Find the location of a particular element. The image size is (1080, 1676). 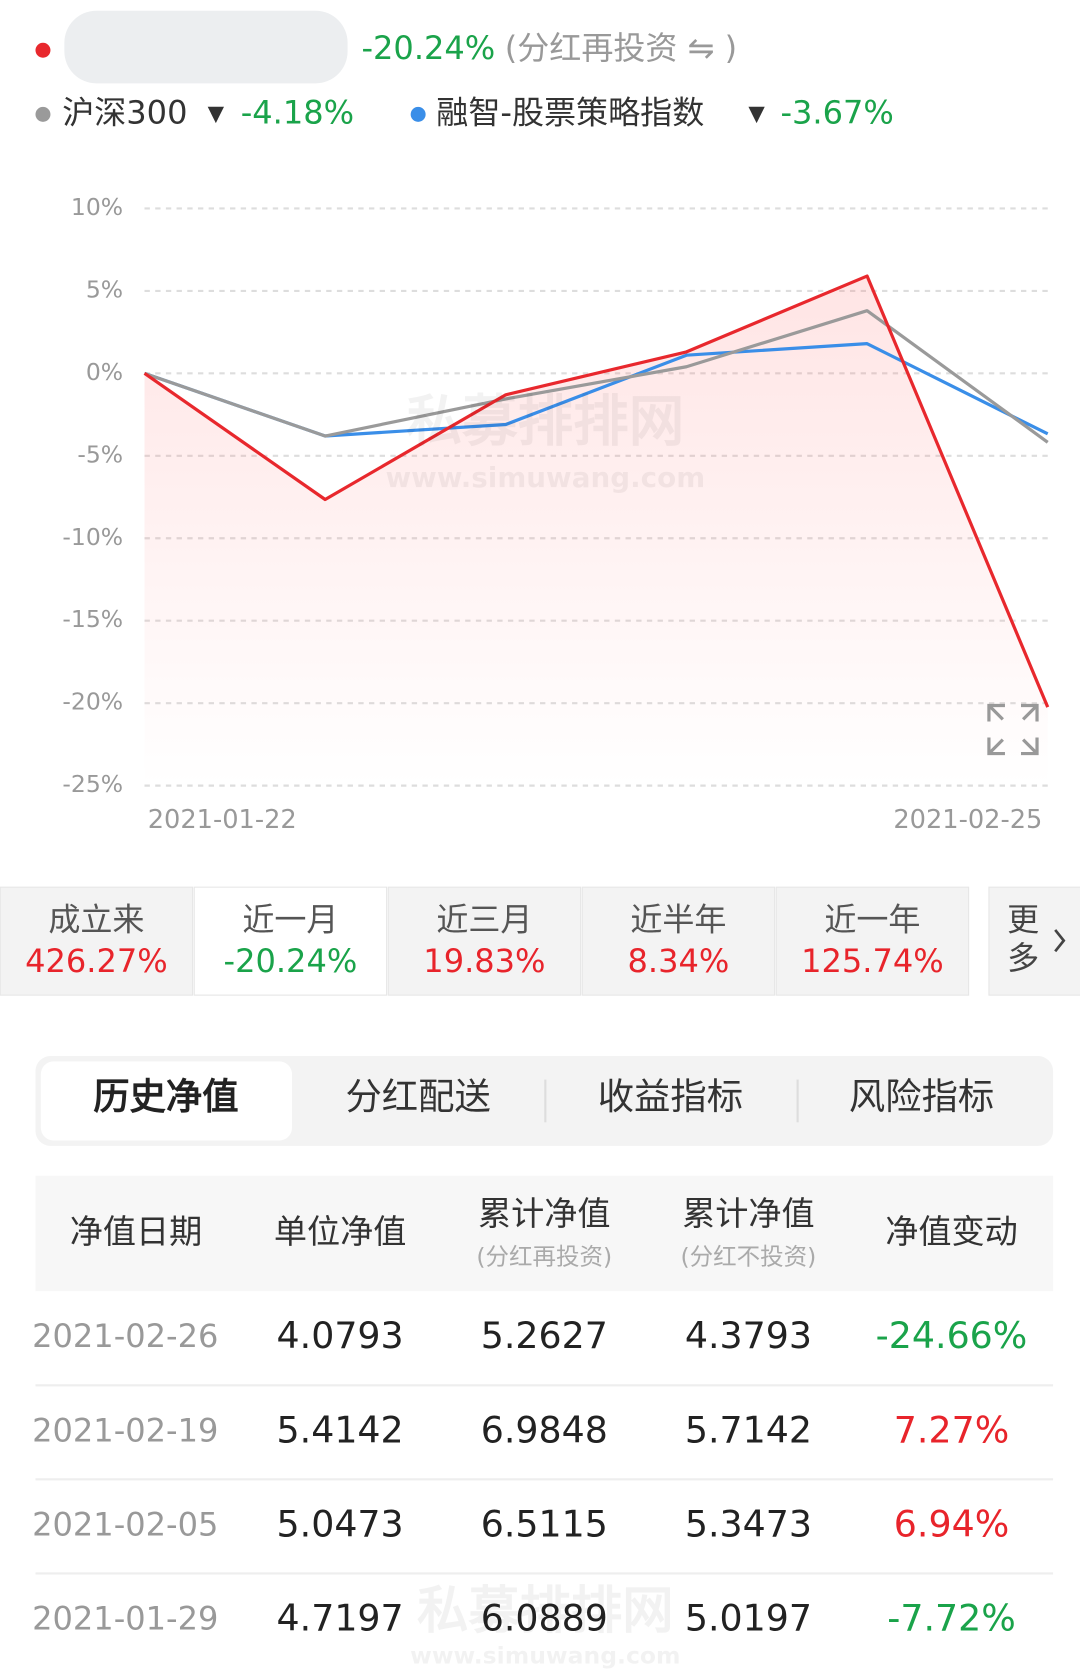

table-header: 净值日期 is located at coordinates (136, 1231).